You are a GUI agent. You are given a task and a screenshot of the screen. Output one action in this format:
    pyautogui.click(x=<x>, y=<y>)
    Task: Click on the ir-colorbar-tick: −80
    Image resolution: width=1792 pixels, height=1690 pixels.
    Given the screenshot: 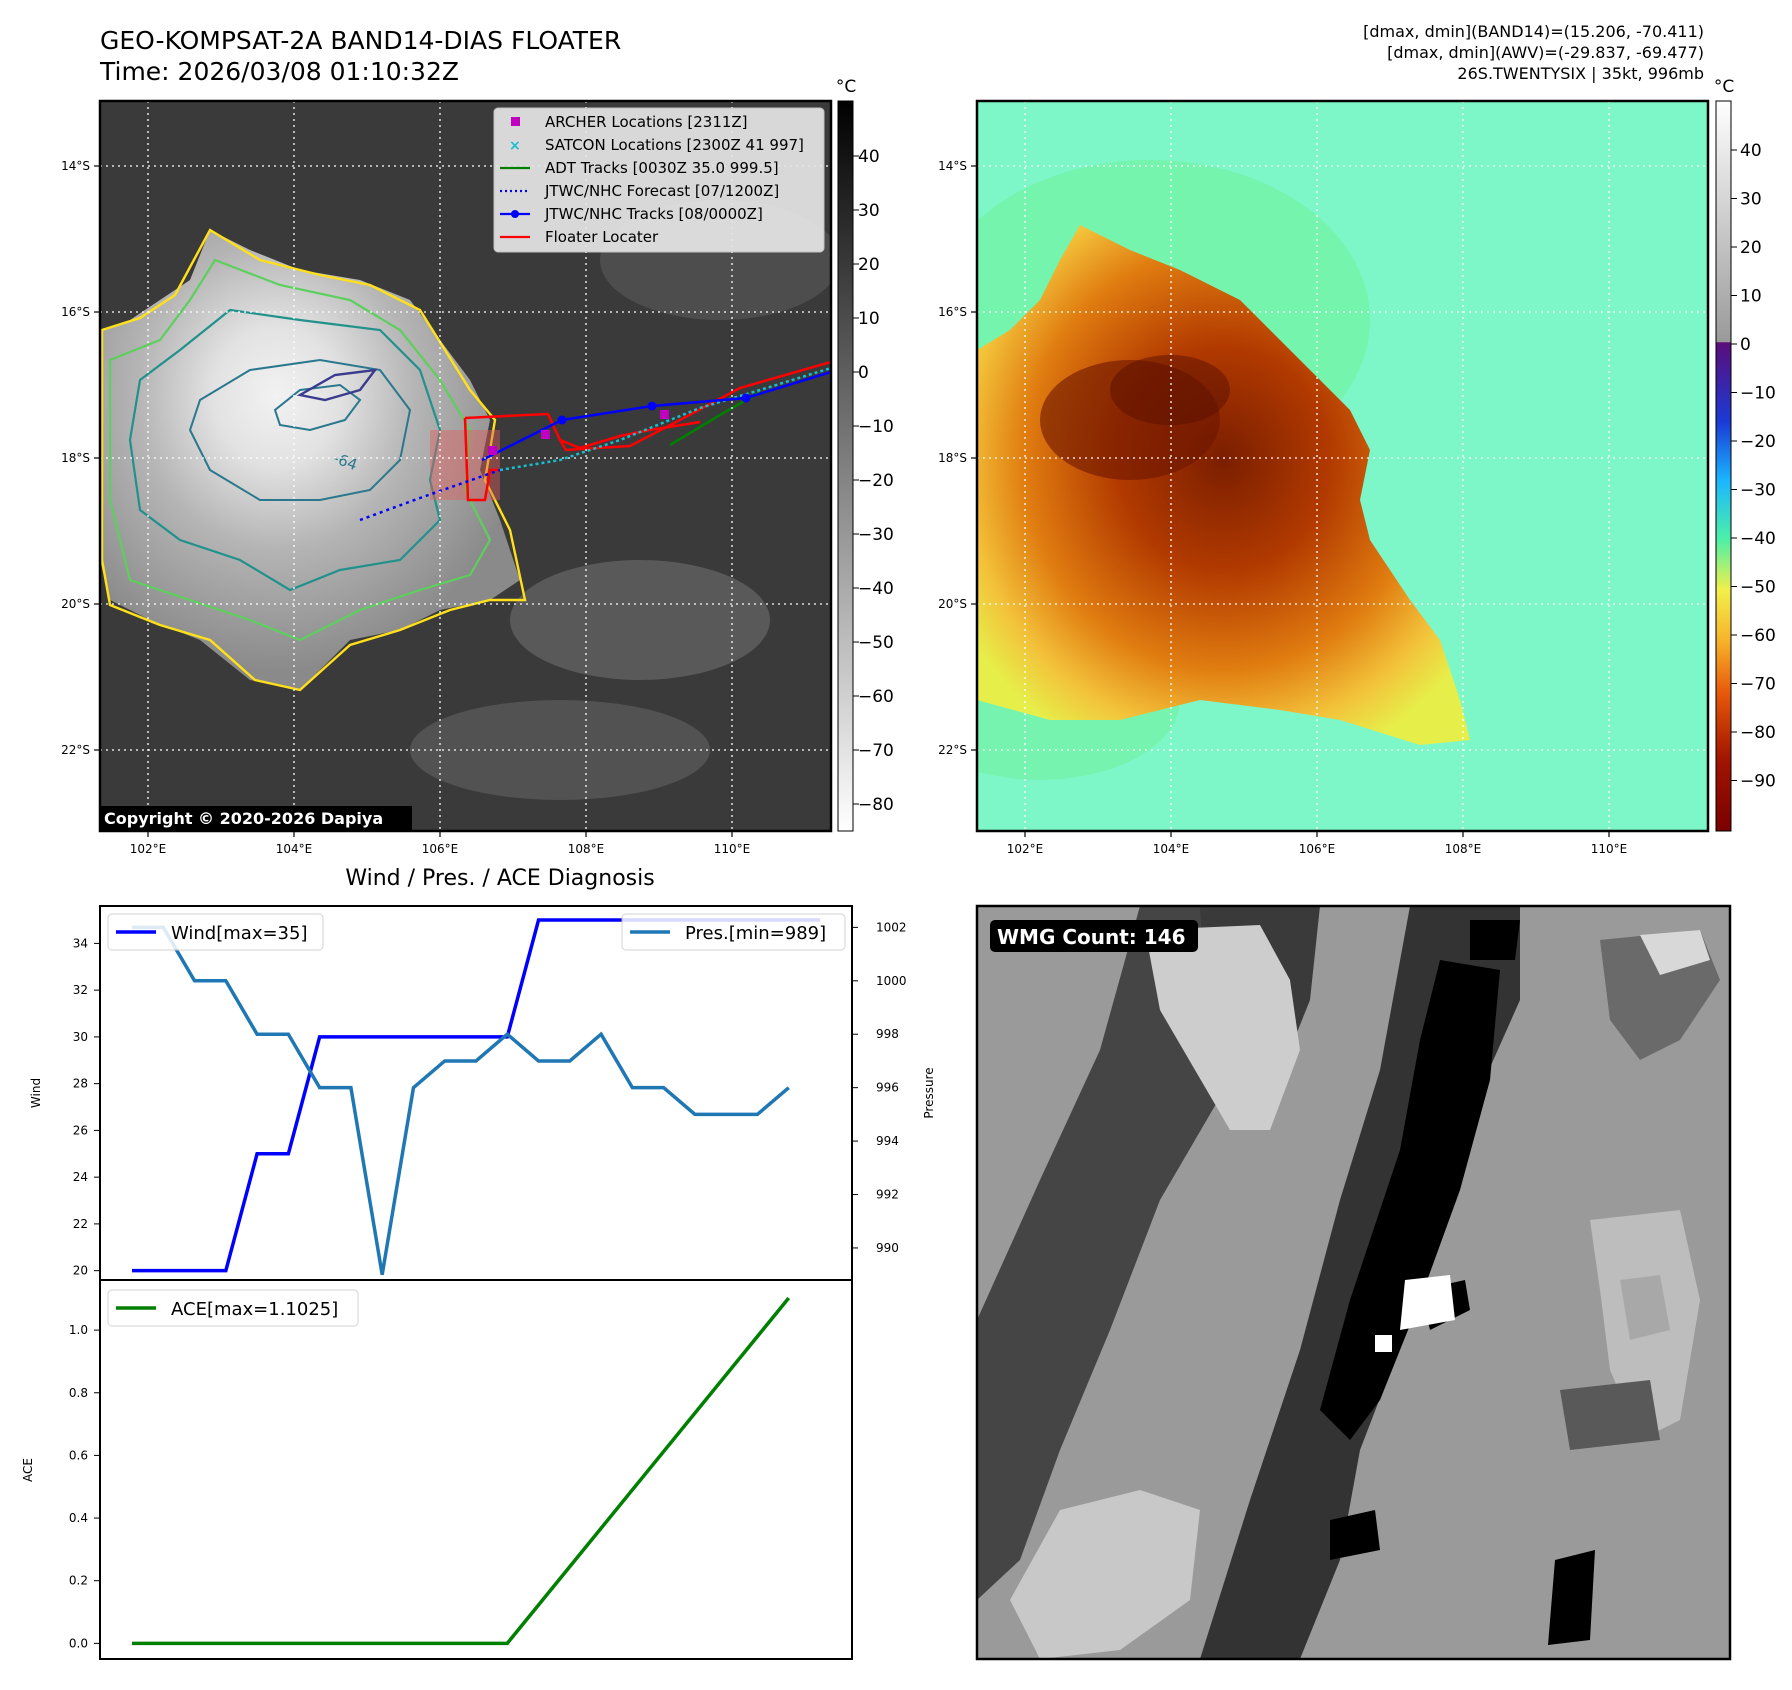 What is the action you would take?
    pyautogui.click(x=876, y=805)
    